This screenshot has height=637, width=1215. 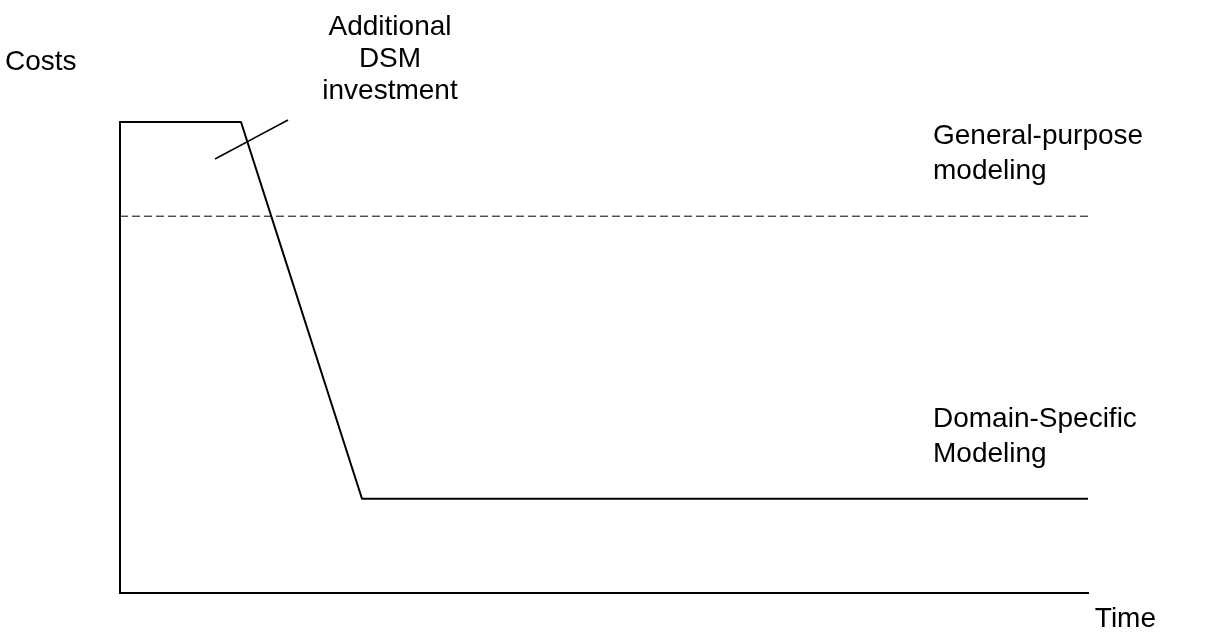 What do you see at coordinates (1035, 434) in the screenshot?
I see `series-label: Domain-Specific Modeling` at bounding box center [1035, 434].